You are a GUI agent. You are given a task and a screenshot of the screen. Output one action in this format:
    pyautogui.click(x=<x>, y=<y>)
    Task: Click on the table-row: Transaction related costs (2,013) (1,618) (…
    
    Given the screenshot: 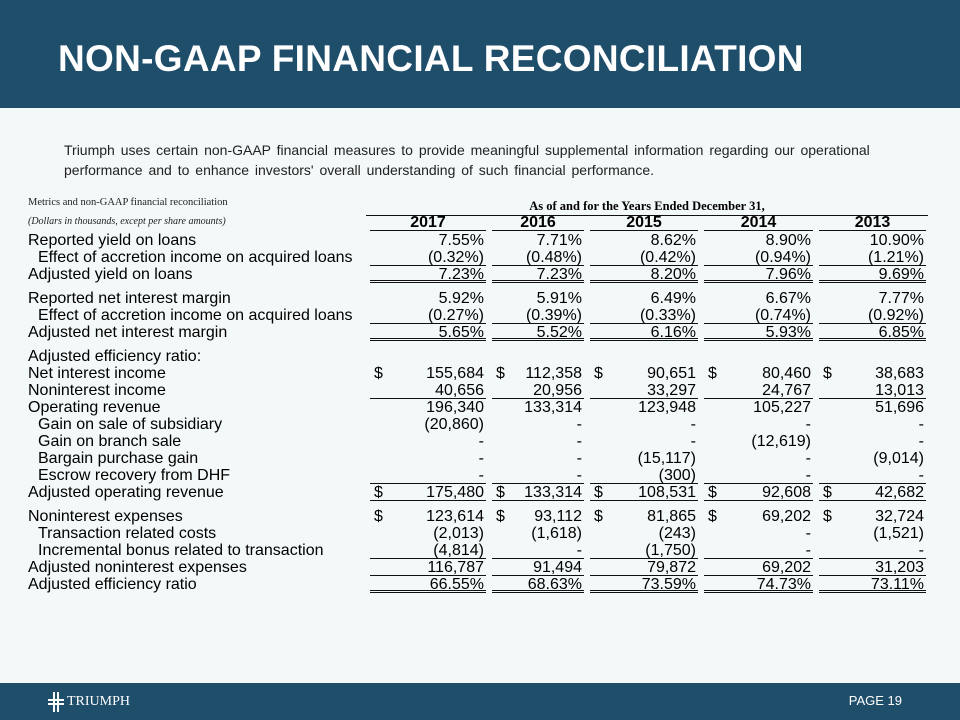 What is the action you would take?
    pyautogui.click(x=478, y=533)
    